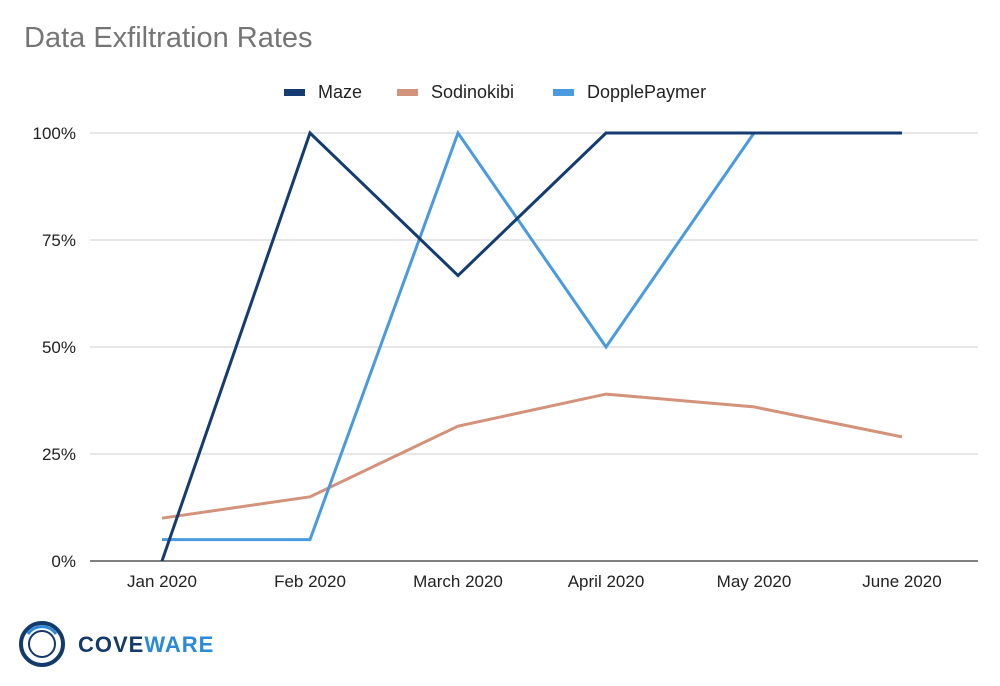 The width and height of the screenshot is (1000, 686). What do you see at coordinates (59, 240) in the screenshot?
I see `y-tick-label: 75%` at bounding box center [59, 240].